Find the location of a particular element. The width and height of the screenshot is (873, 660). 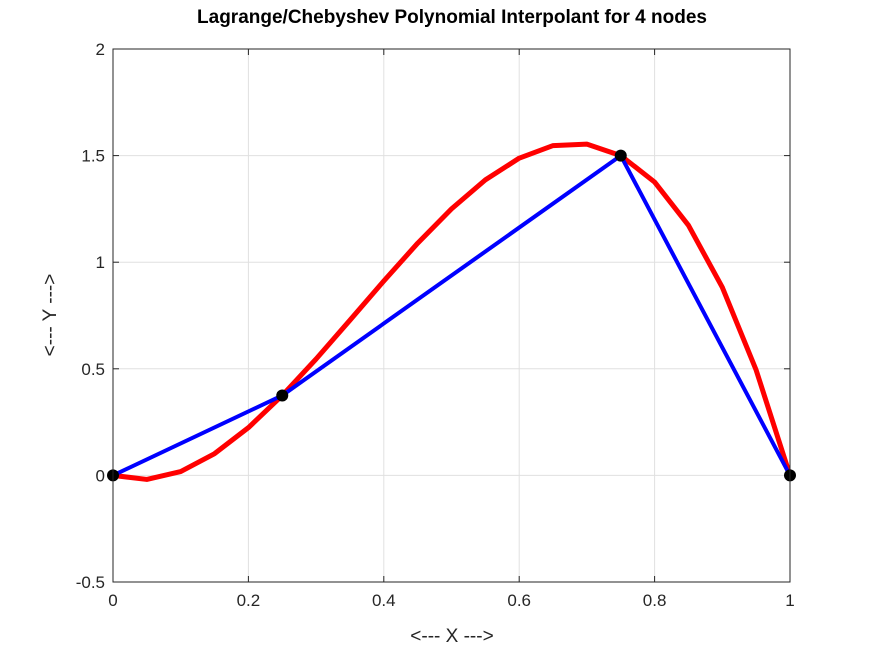

x-tick-label: 0.8 is located at coordinates (655, 600).